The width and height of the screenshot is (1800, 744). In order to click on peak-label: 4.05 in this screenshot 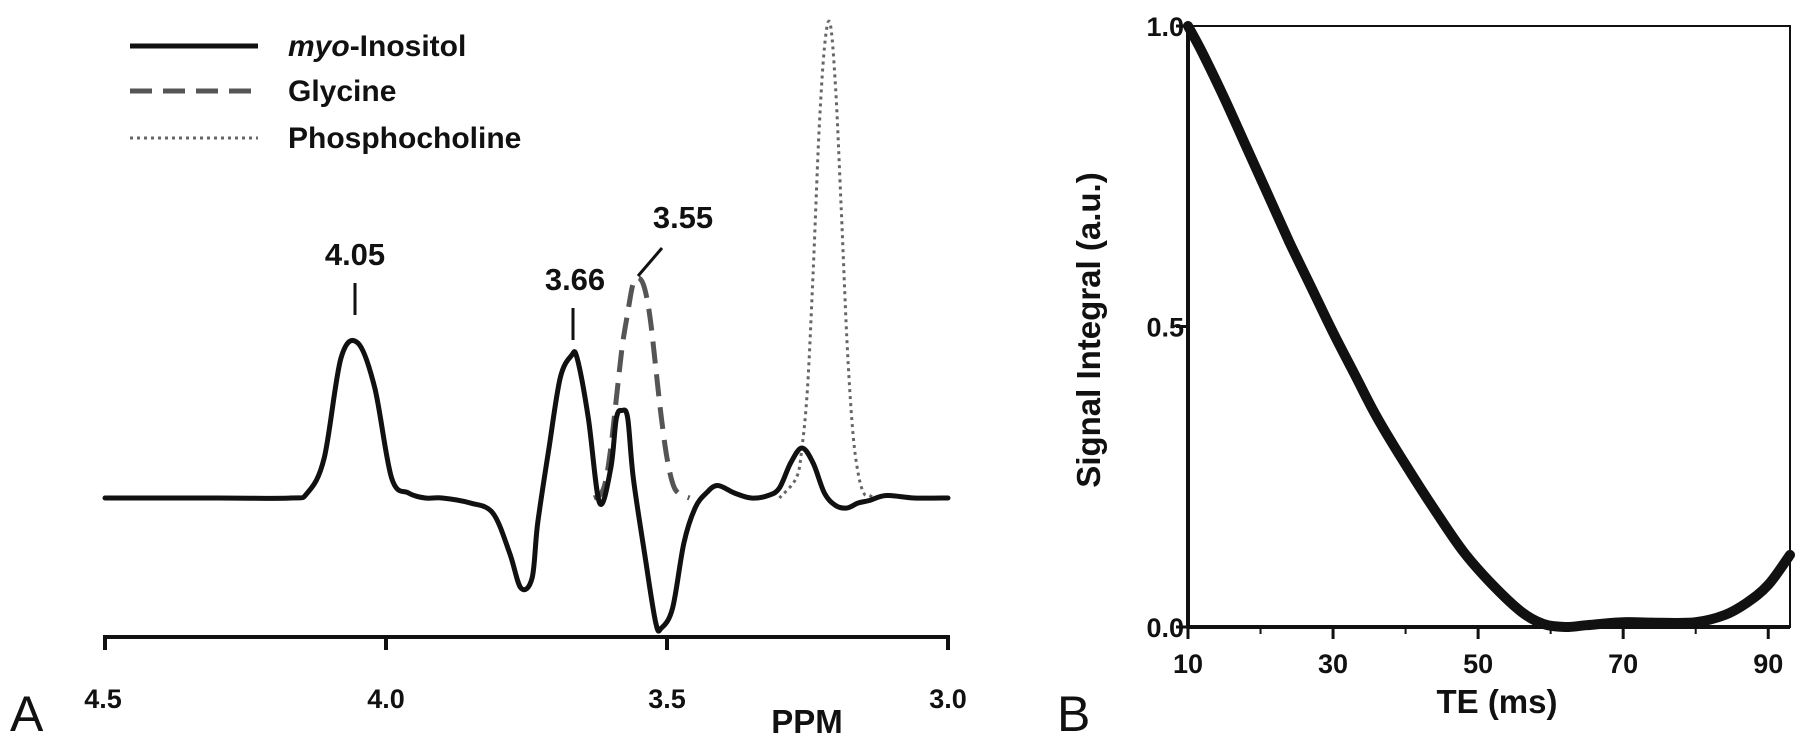, I will do `click(355, 254)`.